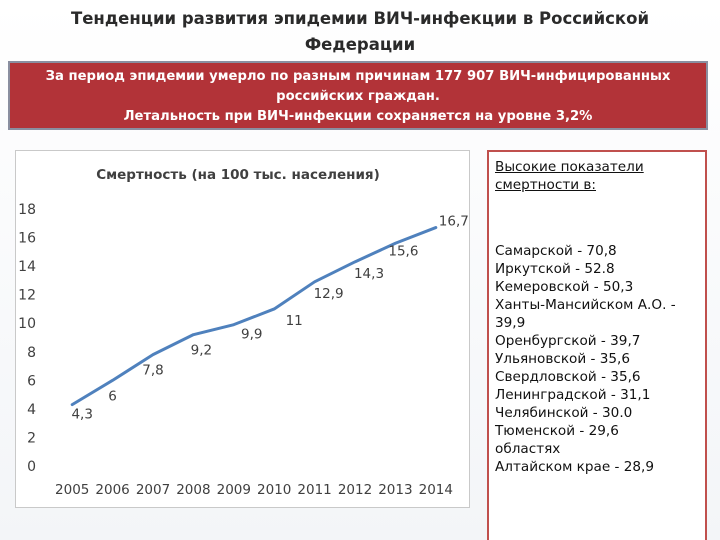 The height and width of the screenshot is (540, 720). I want to click on data-label: 6, so click(112, 396).